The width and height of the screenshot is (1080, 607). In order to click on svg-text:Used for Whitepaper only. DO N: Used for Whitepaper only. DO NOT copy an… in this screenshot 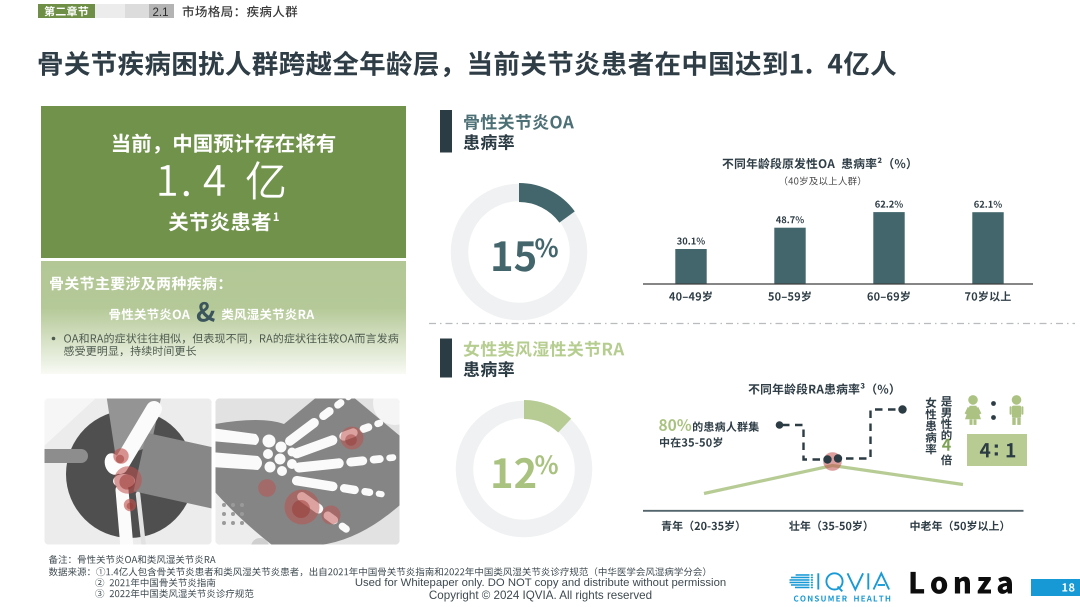, I will do `click(540, 583)`.